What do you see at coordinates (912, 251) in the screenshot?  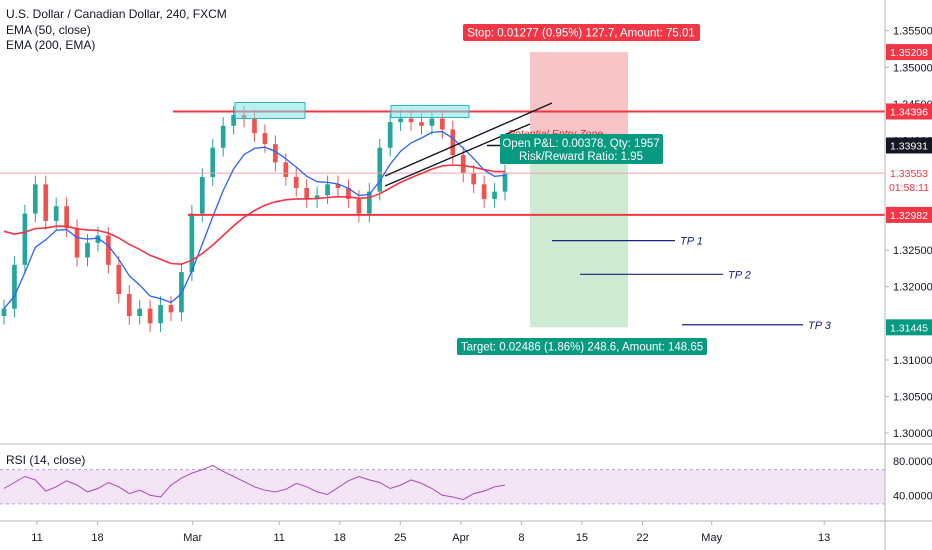 I see `price-tick-label: 1.32500` at bounding box center [912, 251].